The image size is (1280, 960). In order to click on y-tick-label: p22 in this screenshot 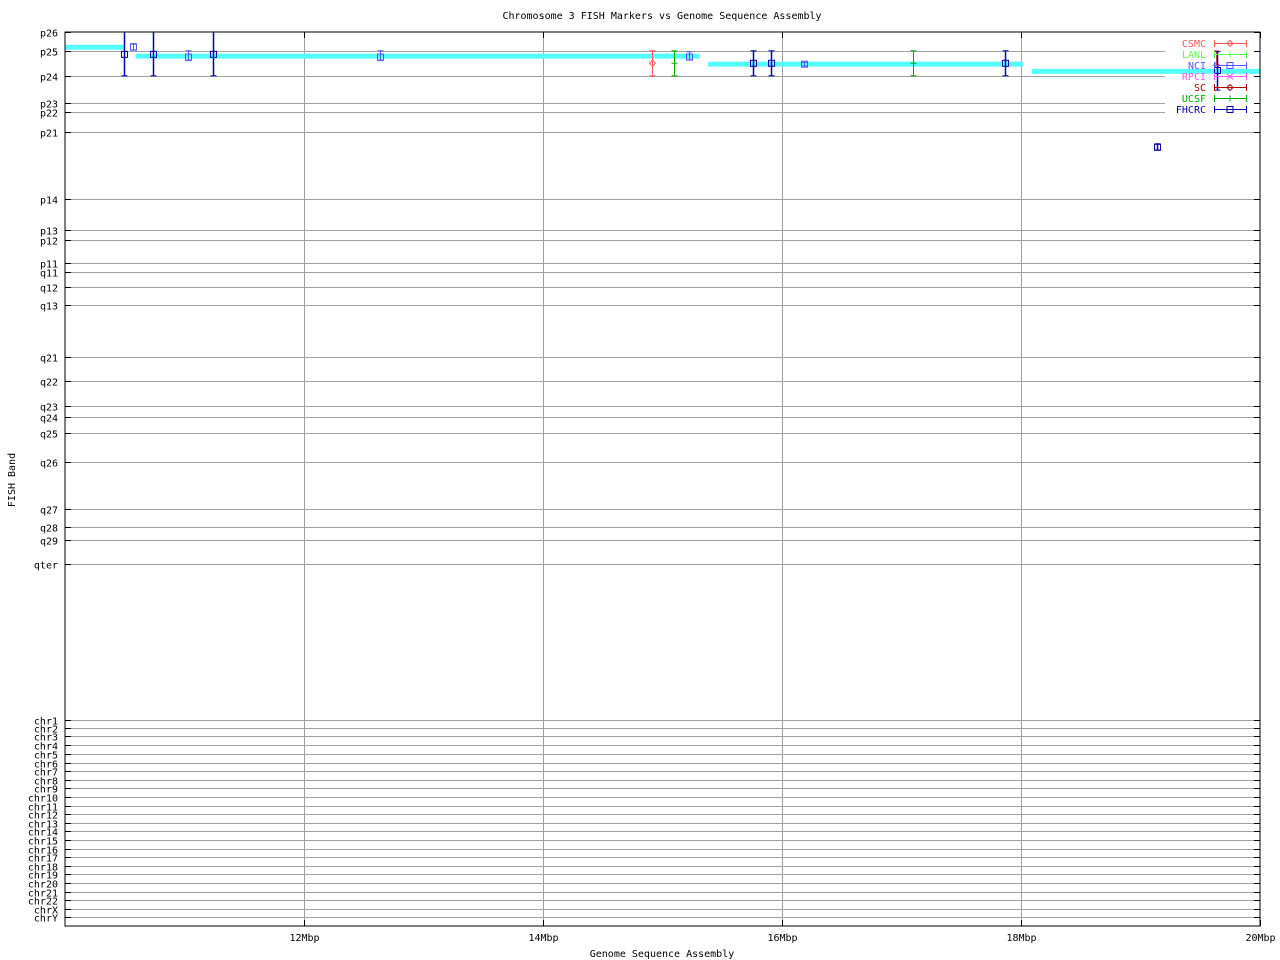, I will do `click(49, 114)`.